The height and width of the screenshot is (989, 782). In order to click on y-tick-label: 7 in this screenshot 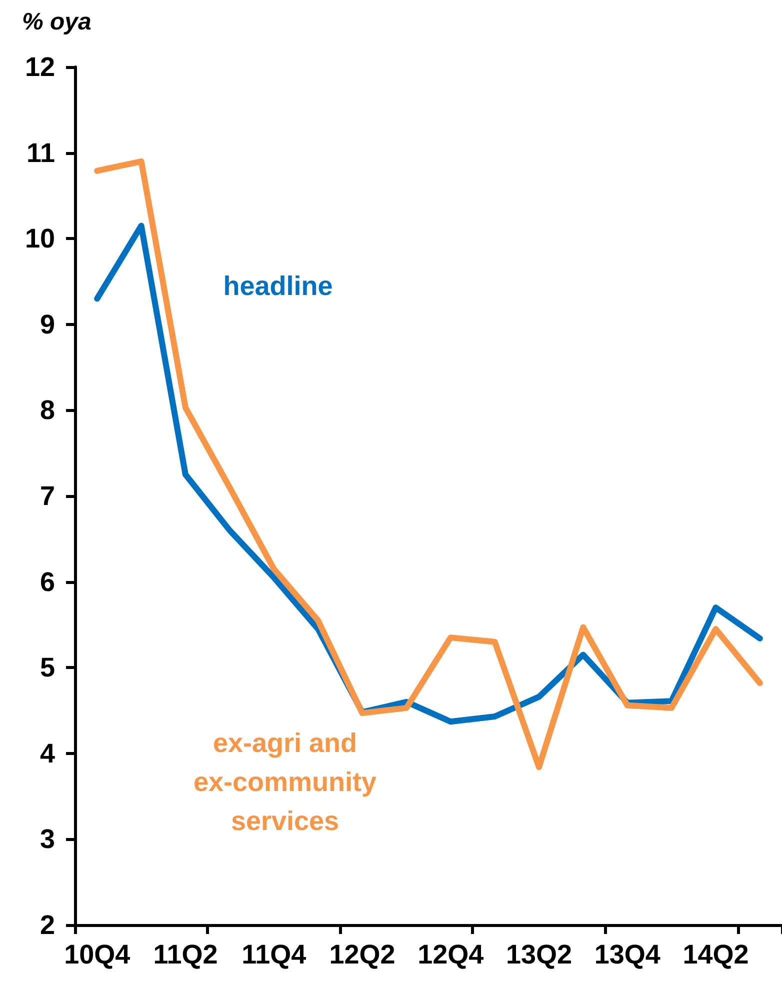, I will do `click(47, 496)`.